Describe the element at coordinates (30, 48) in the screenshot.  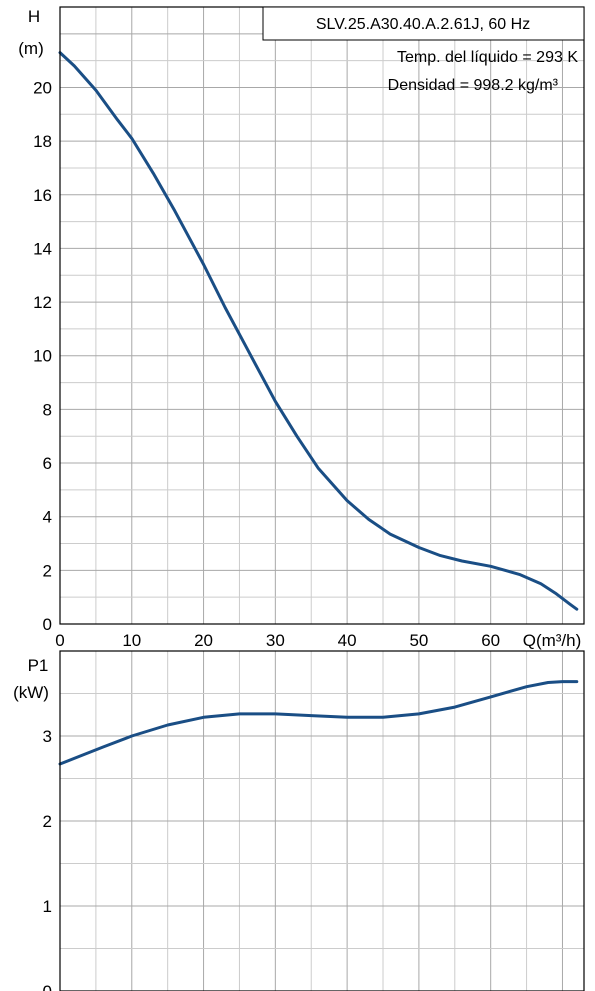
I see `h-axis-label-unit: (m)` at that location.